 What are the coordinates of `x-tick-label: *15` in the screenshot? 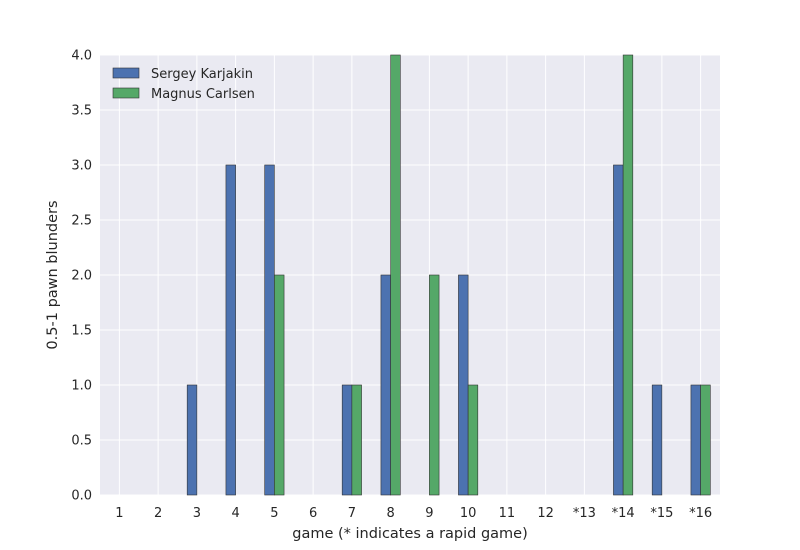 It's located at (661, 513).